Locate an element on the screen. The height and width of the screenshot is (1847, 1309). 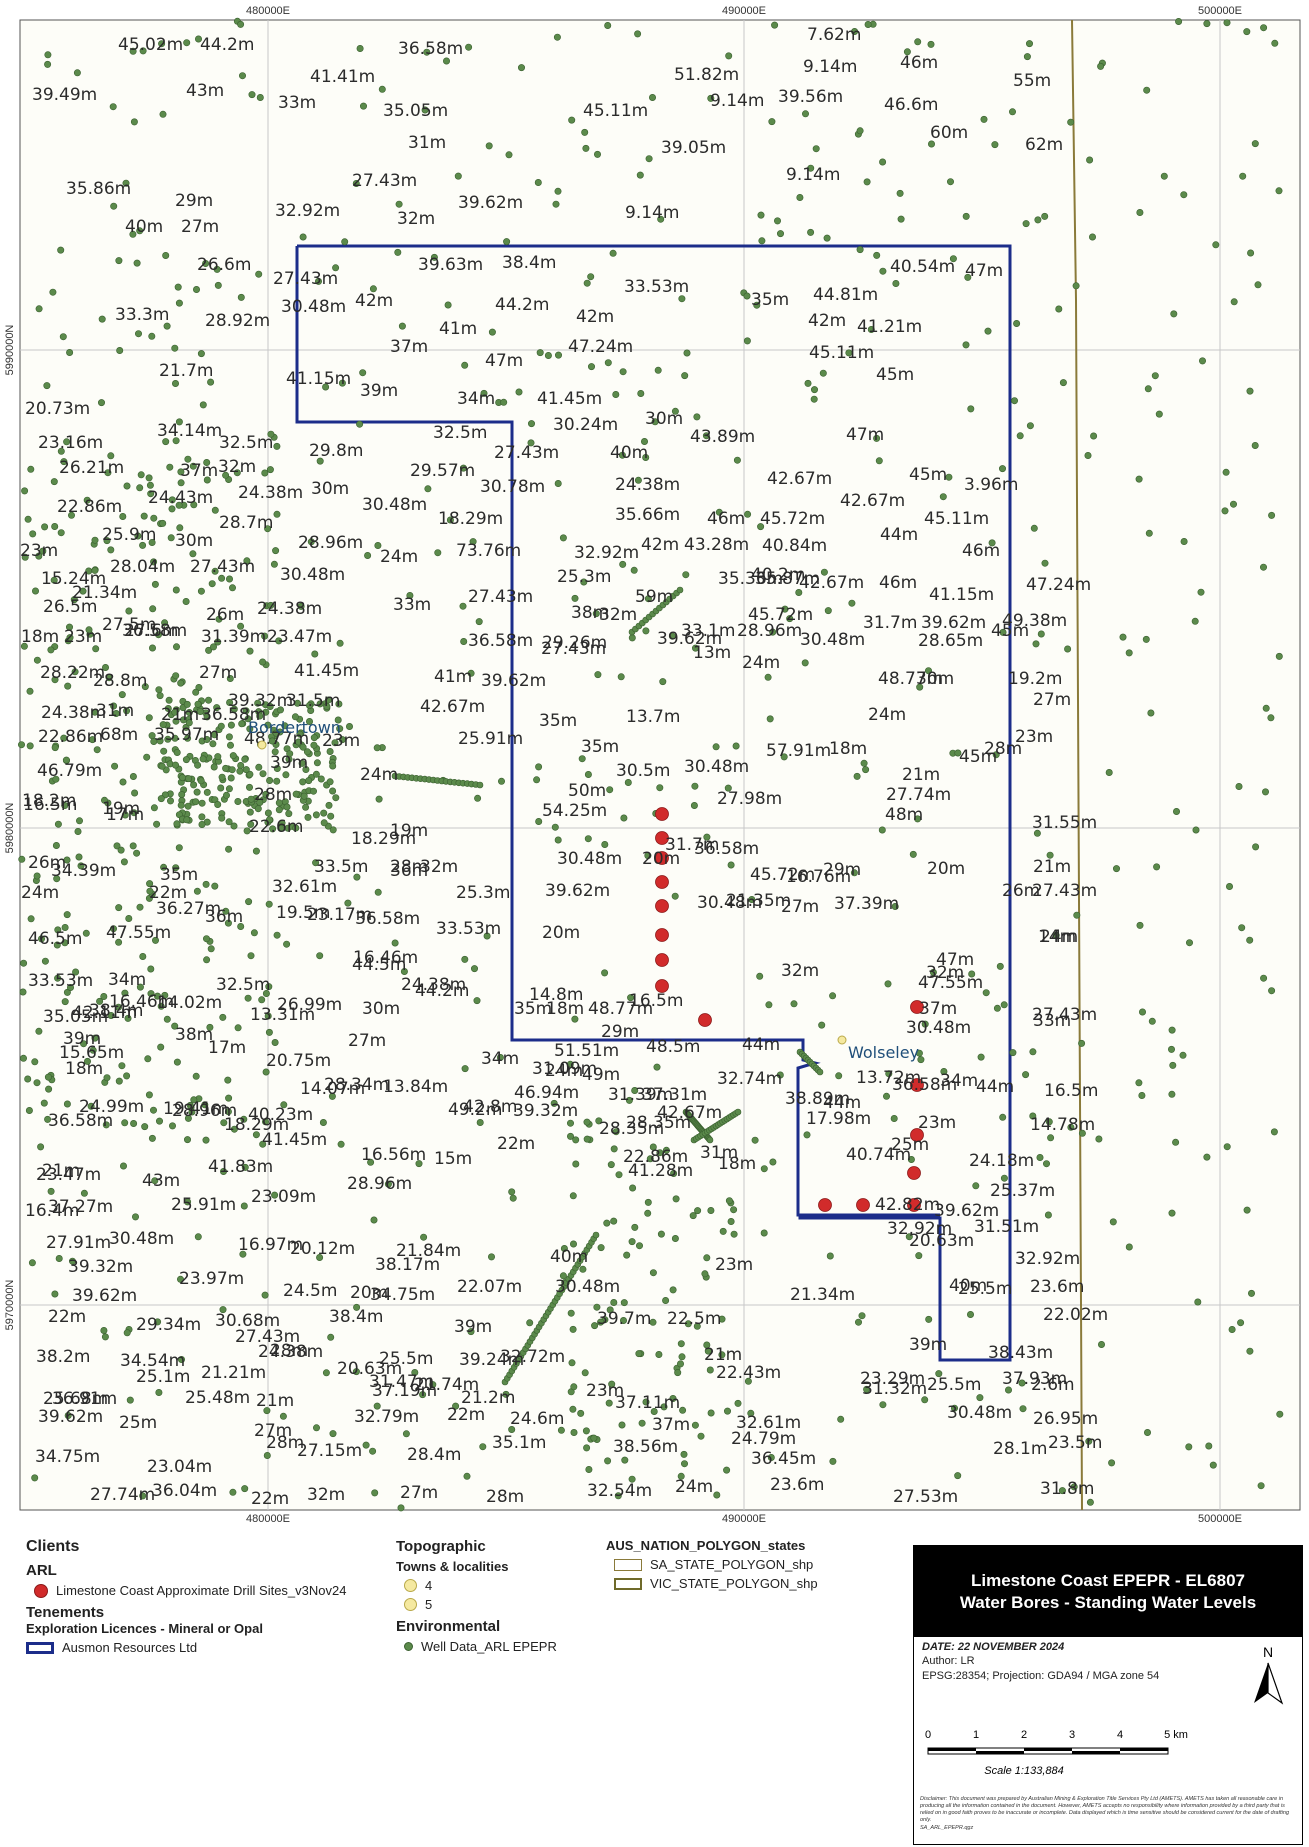
well-level-label: 14.07m is located at coordinates (332, 1089).